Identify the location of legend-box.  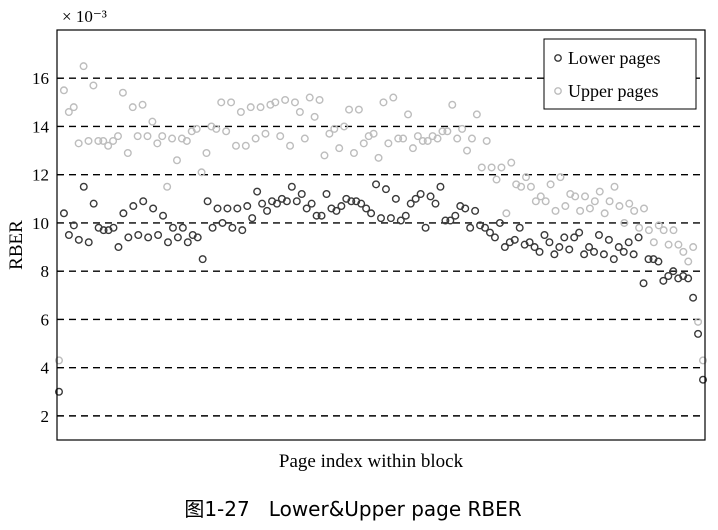
(620, 74).